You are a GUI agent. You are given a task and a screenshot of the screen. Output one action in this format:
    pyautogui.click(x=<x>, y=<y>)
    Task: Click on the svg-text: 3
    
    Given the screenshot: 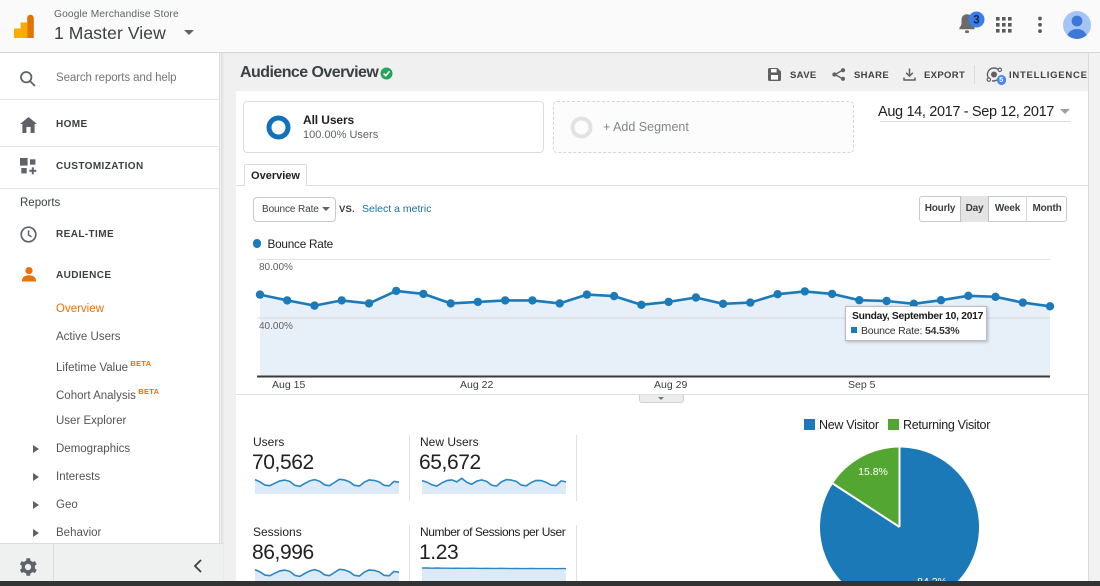 What is the action you would take?
    pyautogui.click(x=976, y=20)
    